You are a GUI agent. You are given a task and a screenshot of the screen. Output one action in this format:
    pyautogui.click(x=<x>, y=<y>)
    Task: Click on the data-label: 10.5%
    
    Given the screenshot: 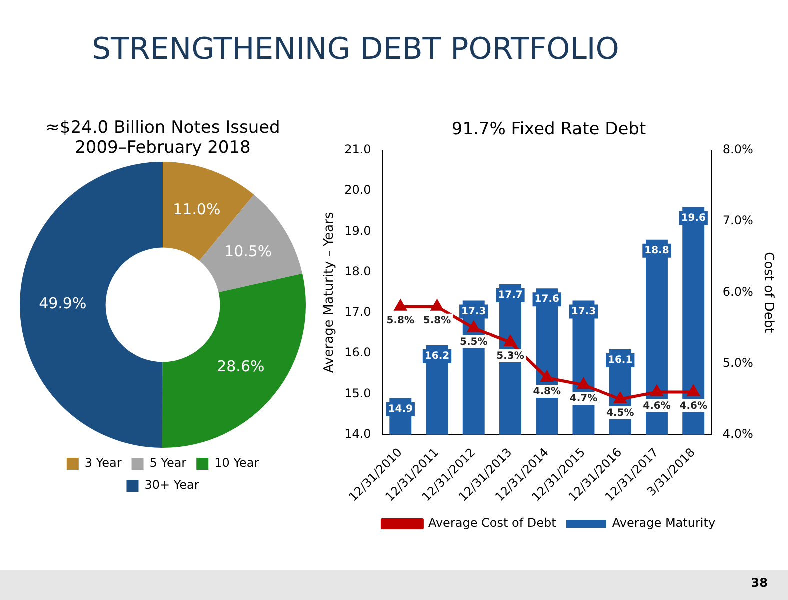 What is the action you would take?
    pyautogui.click(x=248, y=251)
    